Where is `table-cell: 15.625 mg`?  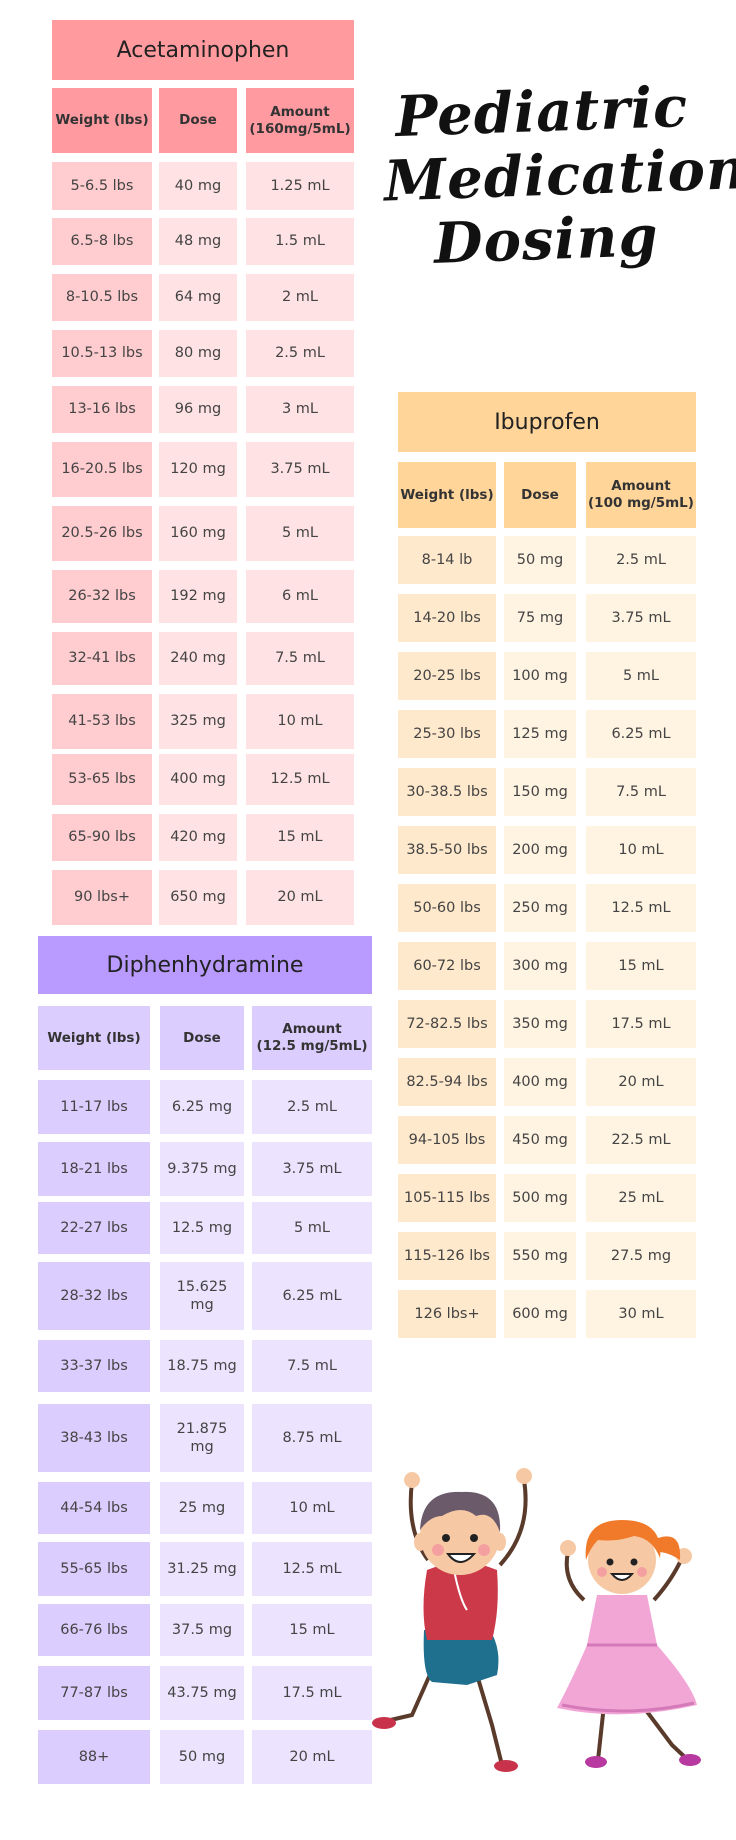 table-cell: 15.625 mg is located at coordinates (202, 1296).